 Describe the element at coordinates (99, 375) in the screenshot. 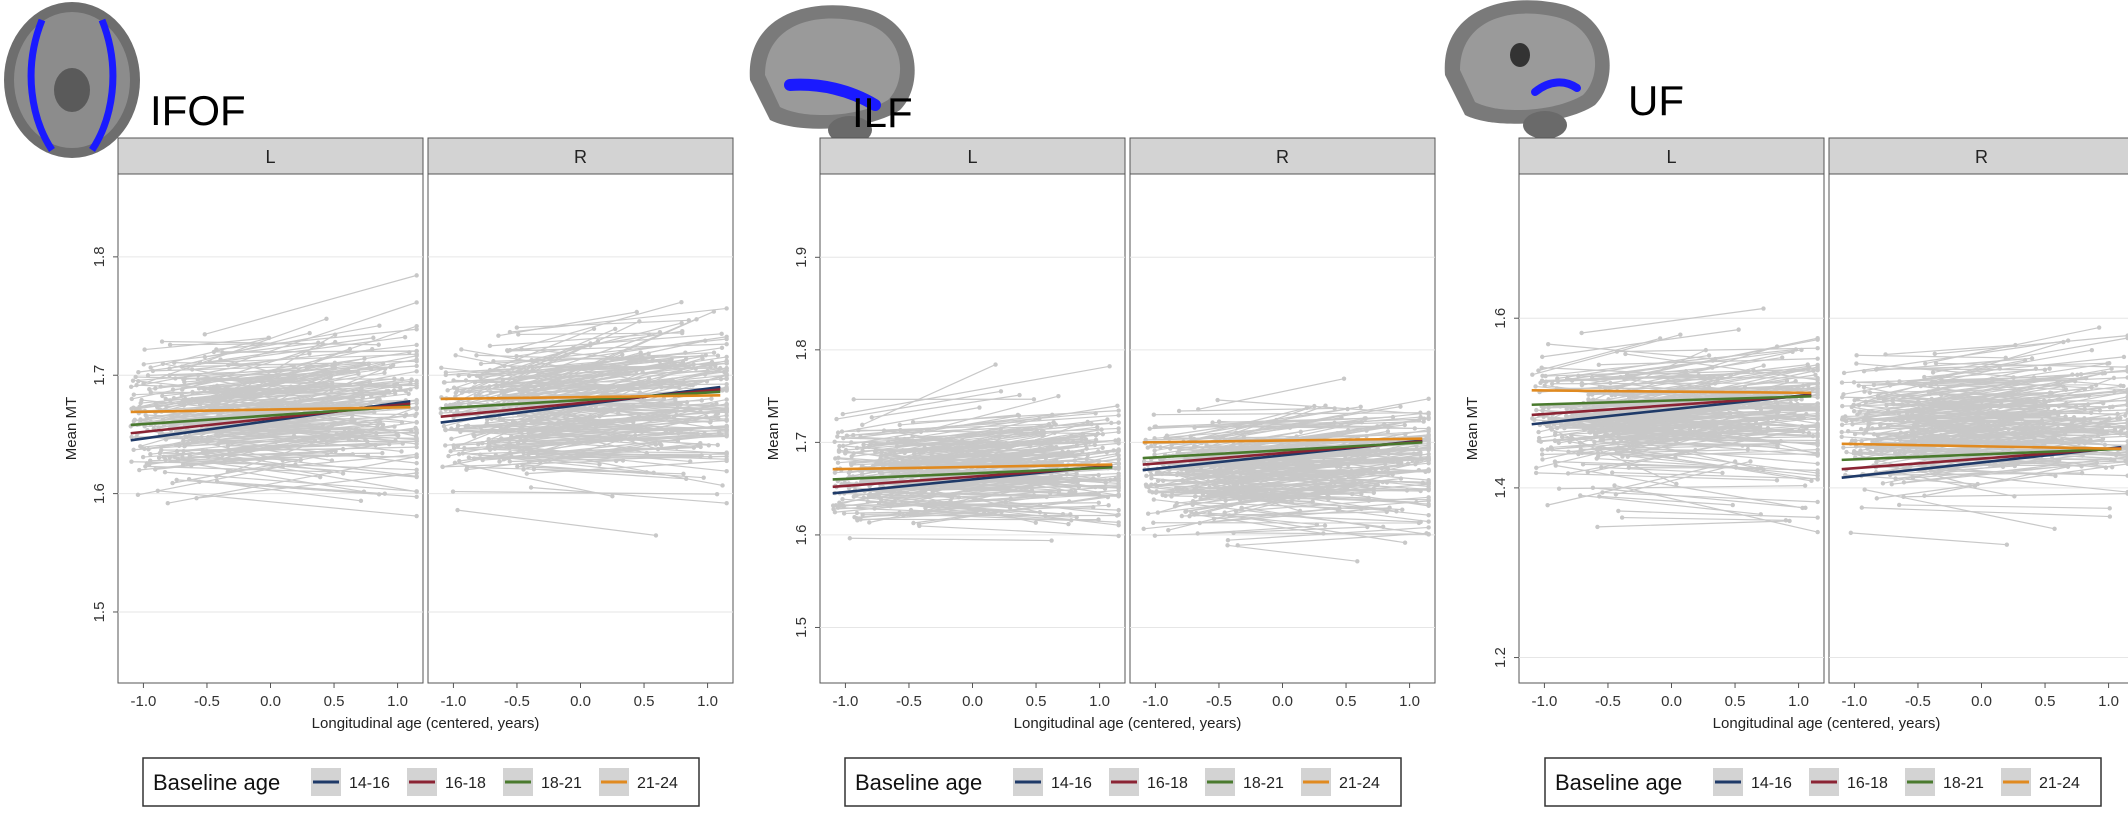

I see `y-tick-label: 1.7` at that location.